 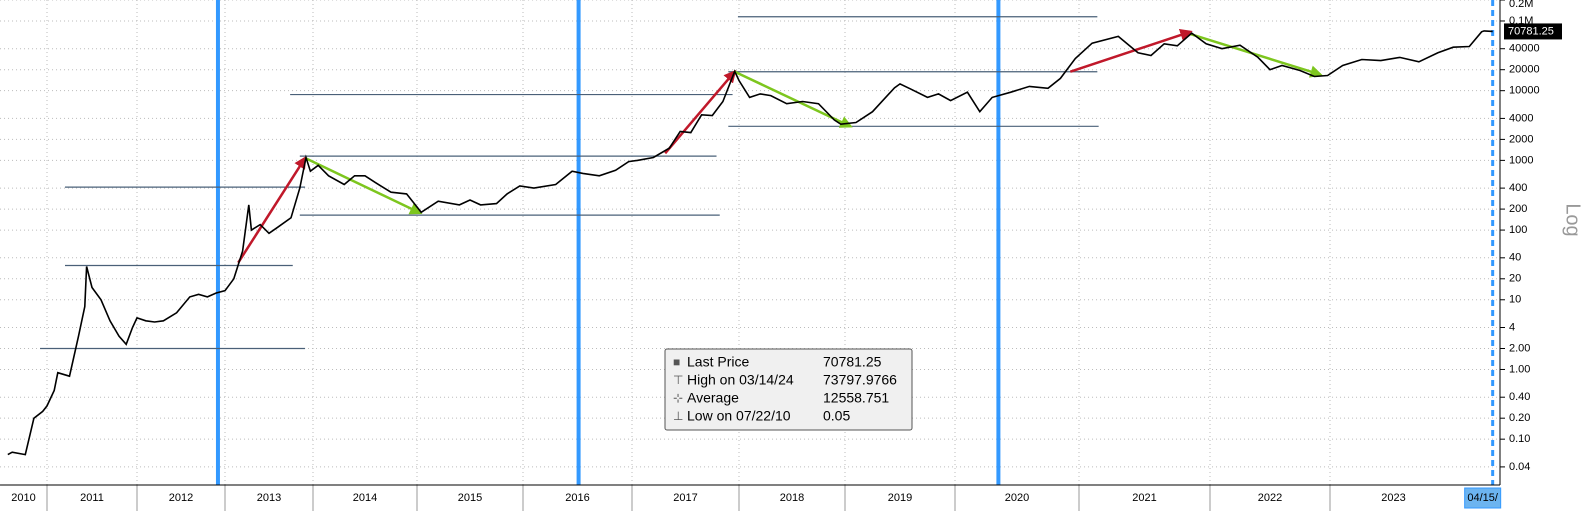 What do you see at coordinates (1521, 5) in the screenshot?
I see `y-tick-label: 0.2M` at bounding box center [1521, 5].